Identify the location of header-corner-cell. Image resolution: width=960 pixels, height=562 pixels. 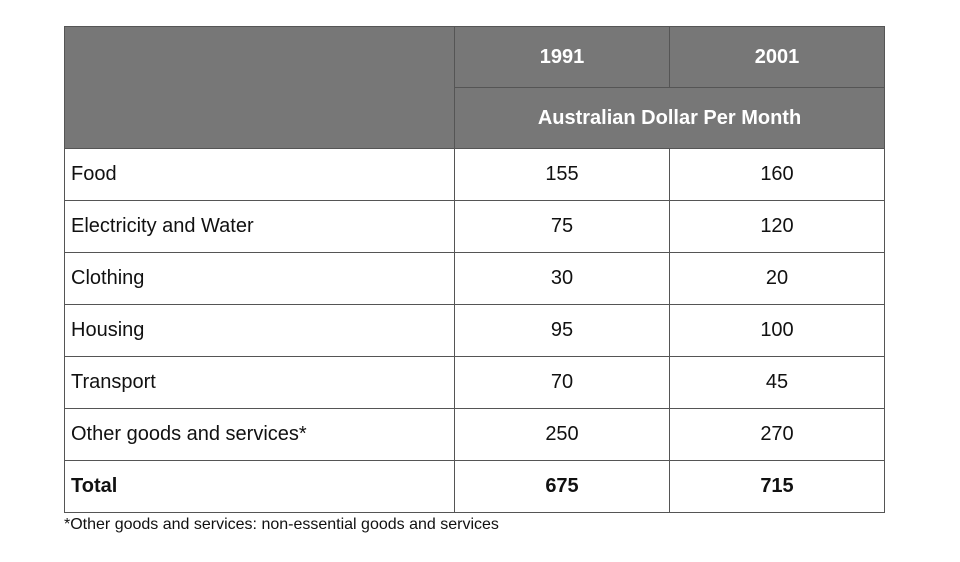
(259, 87).